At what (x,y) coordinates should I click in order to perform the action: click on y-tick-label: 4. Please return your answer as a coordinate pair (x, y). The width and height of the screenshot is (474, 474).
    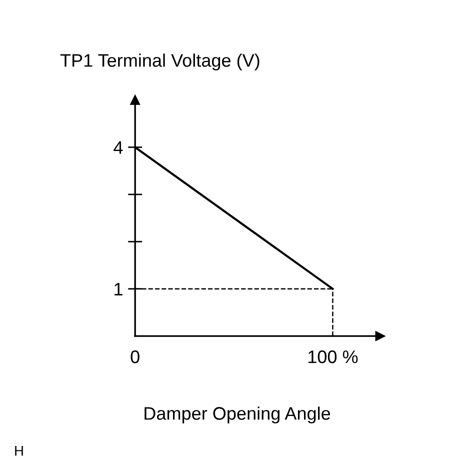
    Looking at the image, I should click on (118, 147).